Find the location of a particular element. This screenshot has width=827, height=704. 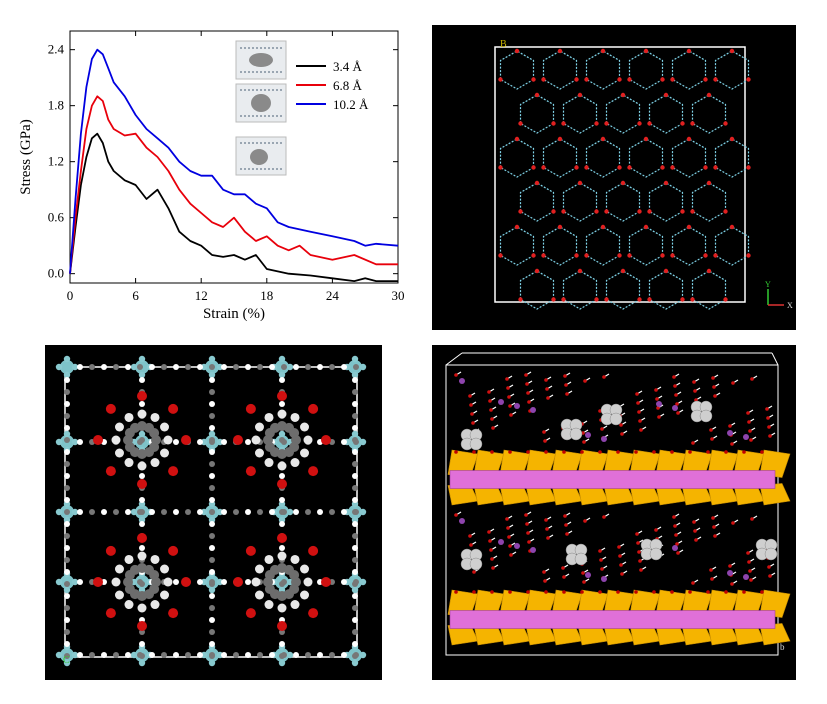

y-tick: 1.8 is located at coordinates (223, 105).